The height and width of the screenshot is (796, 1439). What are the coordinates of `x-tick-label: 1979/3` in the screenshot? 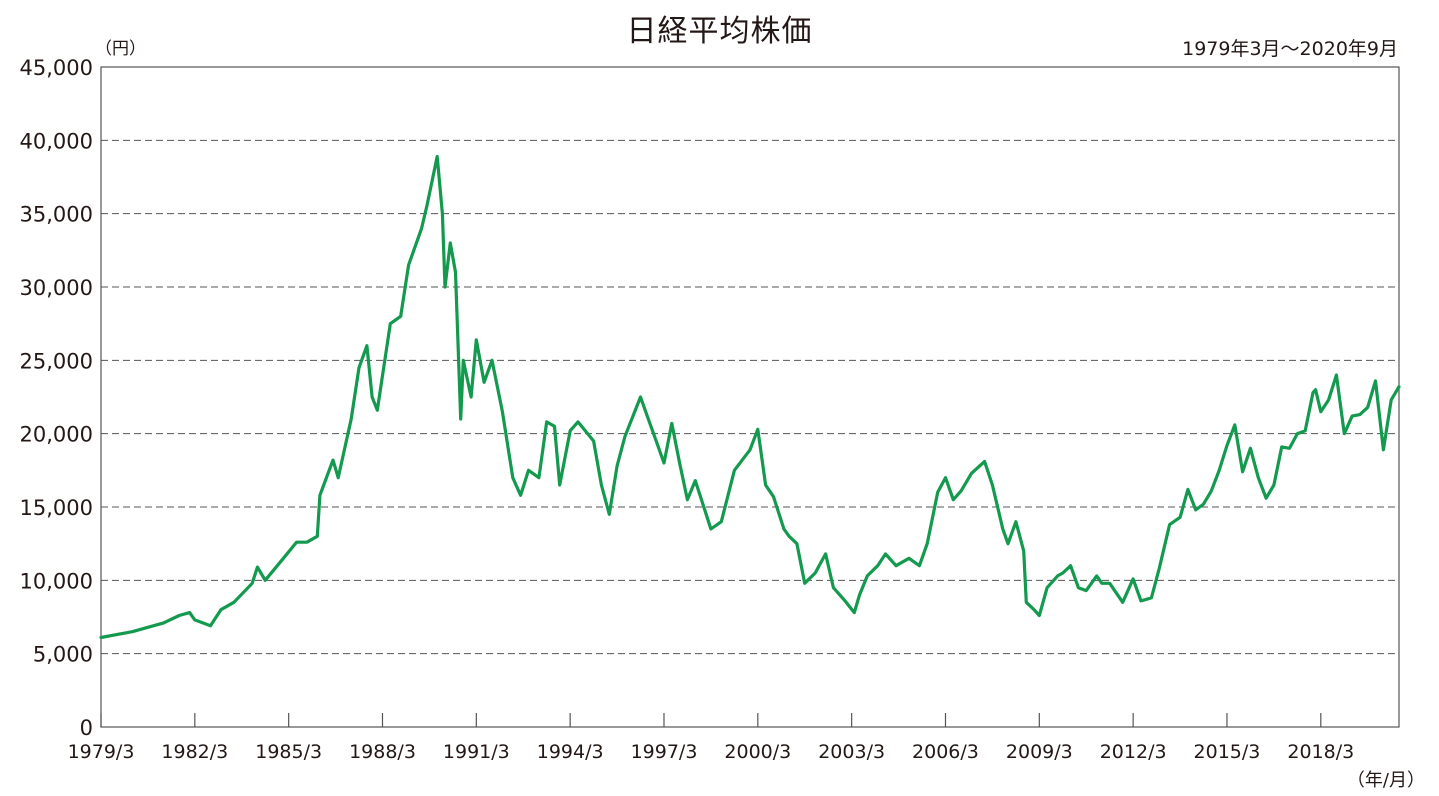 It's located at (101, 752).